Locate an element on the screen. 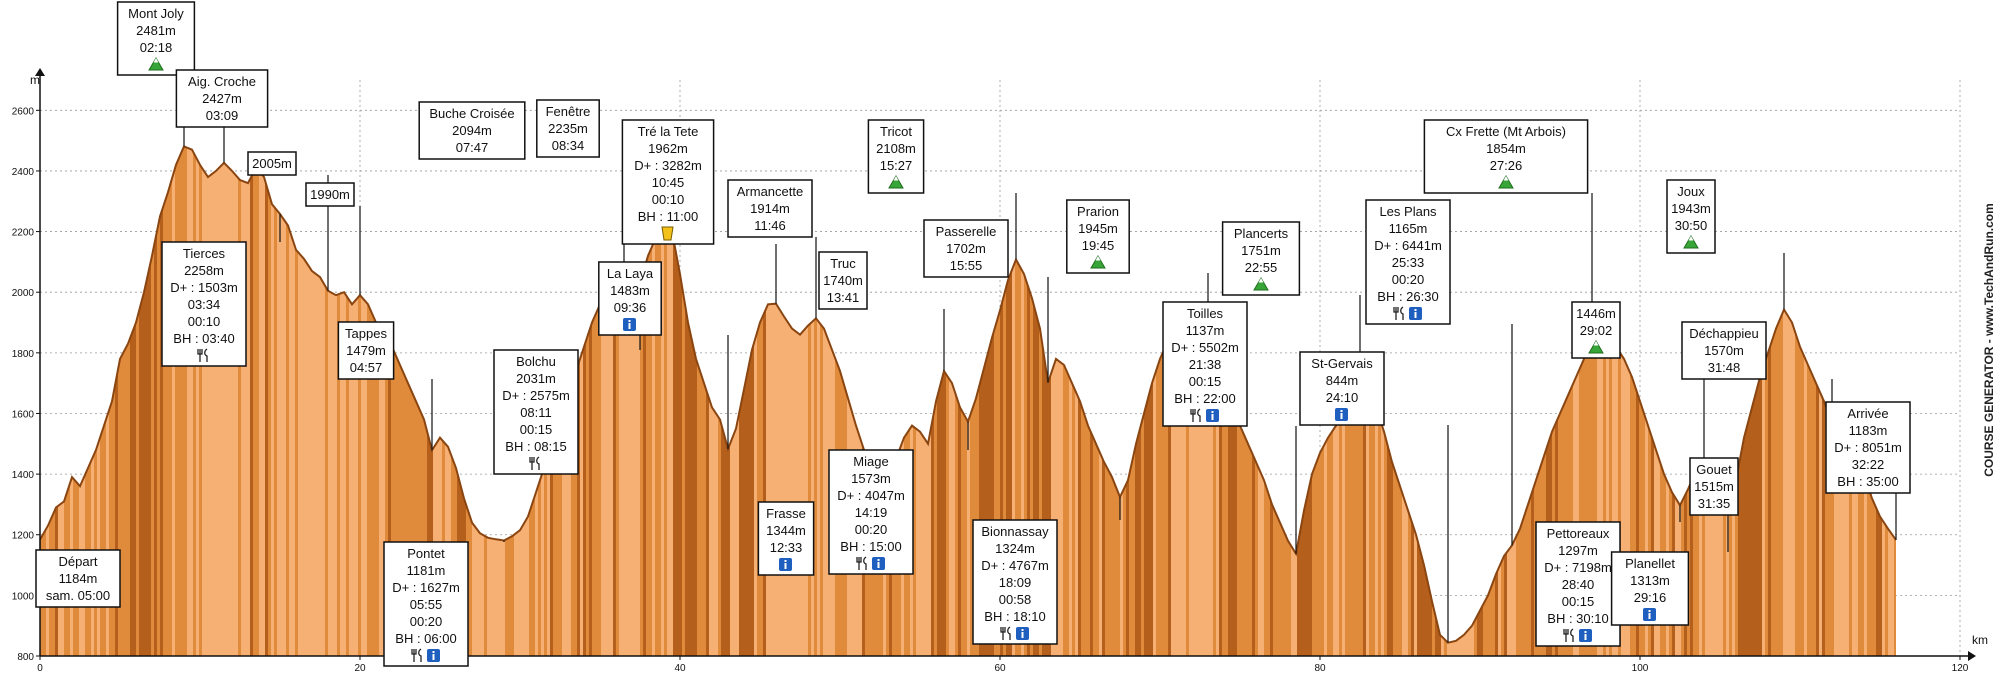 This screenshot has height=680, width=2000. waypoint-text: 04:57 is located at coordinates (366, 367).